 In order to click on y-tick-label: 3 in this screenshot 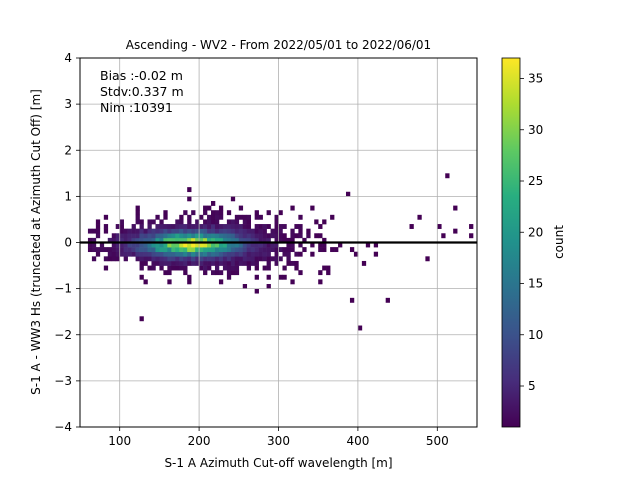, I will do `click(68, 104)`.